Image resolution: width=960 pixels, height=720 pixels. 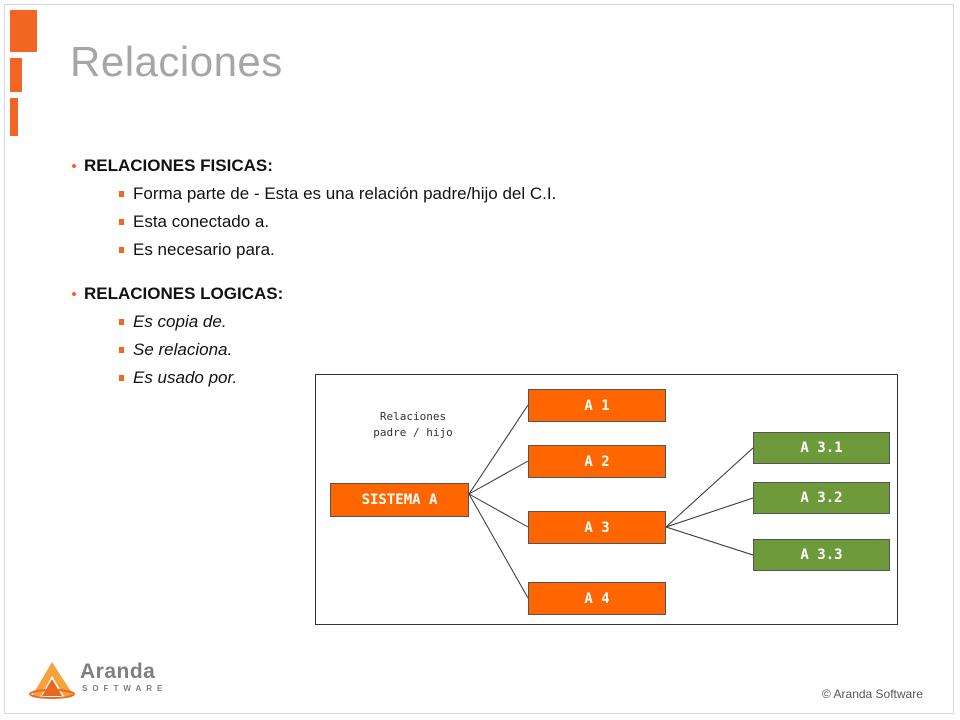 I want to click on logo-subtitle: SOFTWARE, so click(x=125, y=688).